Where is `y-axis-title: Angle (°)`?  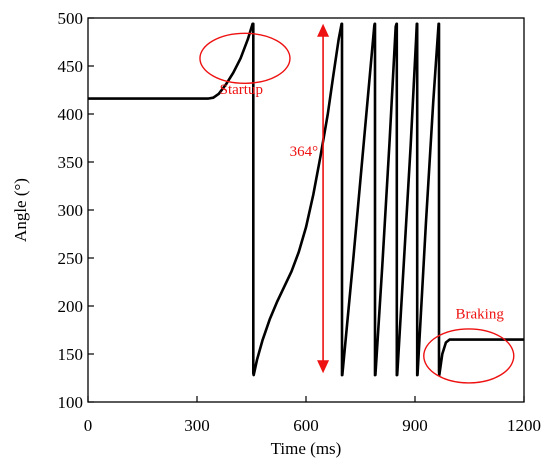 y-axis-title: Angle (°) is located at coordinates (20, 210).